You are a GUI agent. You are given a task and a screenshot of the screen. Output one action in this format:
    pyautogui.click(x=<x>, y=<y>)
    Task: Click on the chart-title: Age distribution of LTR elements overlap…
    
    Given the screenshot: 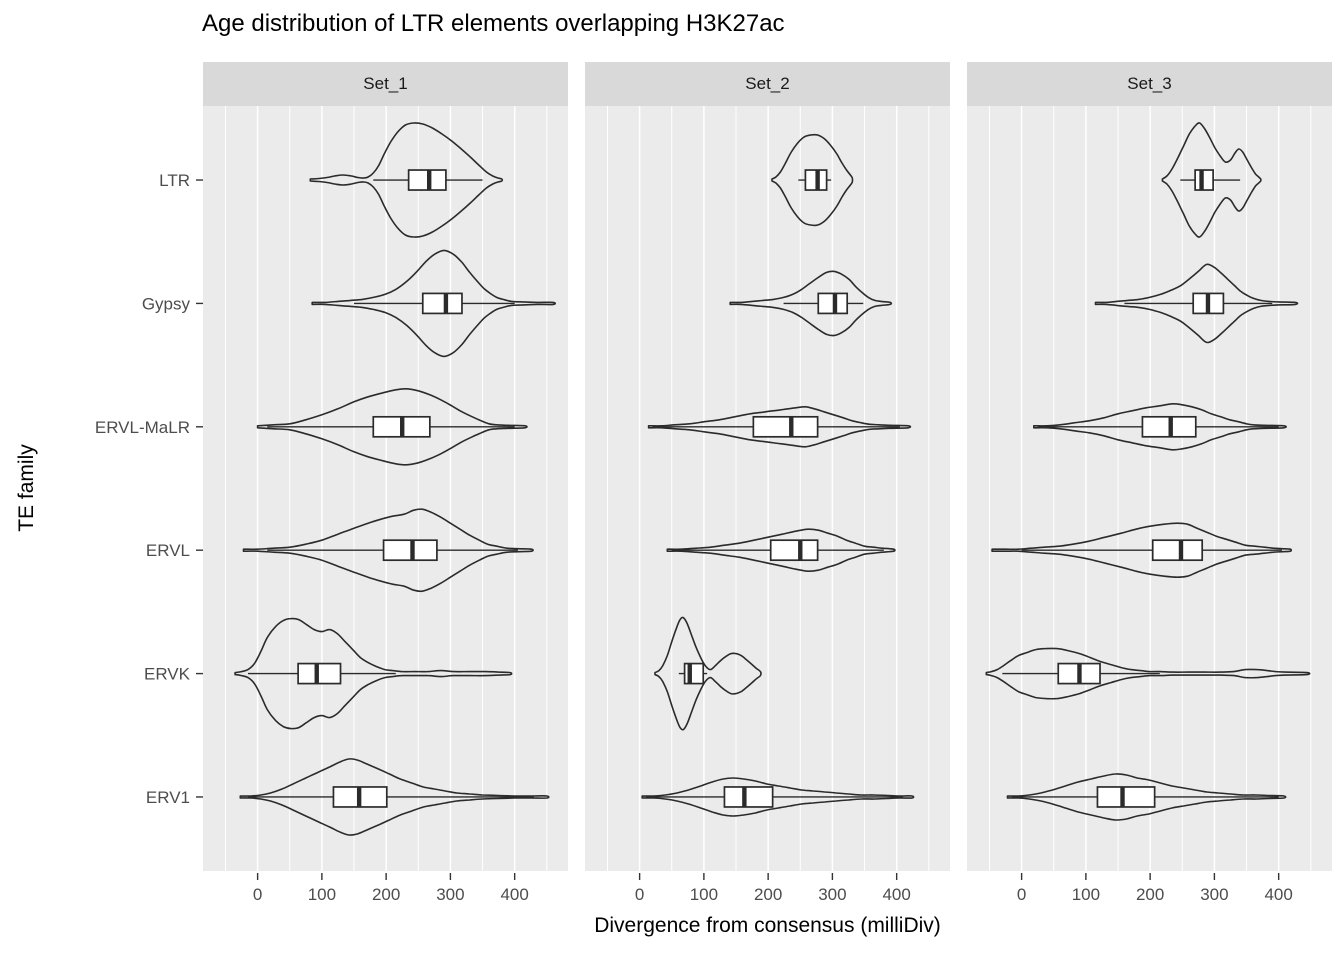 What is the action you would take?
    pyautogui.click(x=493, y=23)
    